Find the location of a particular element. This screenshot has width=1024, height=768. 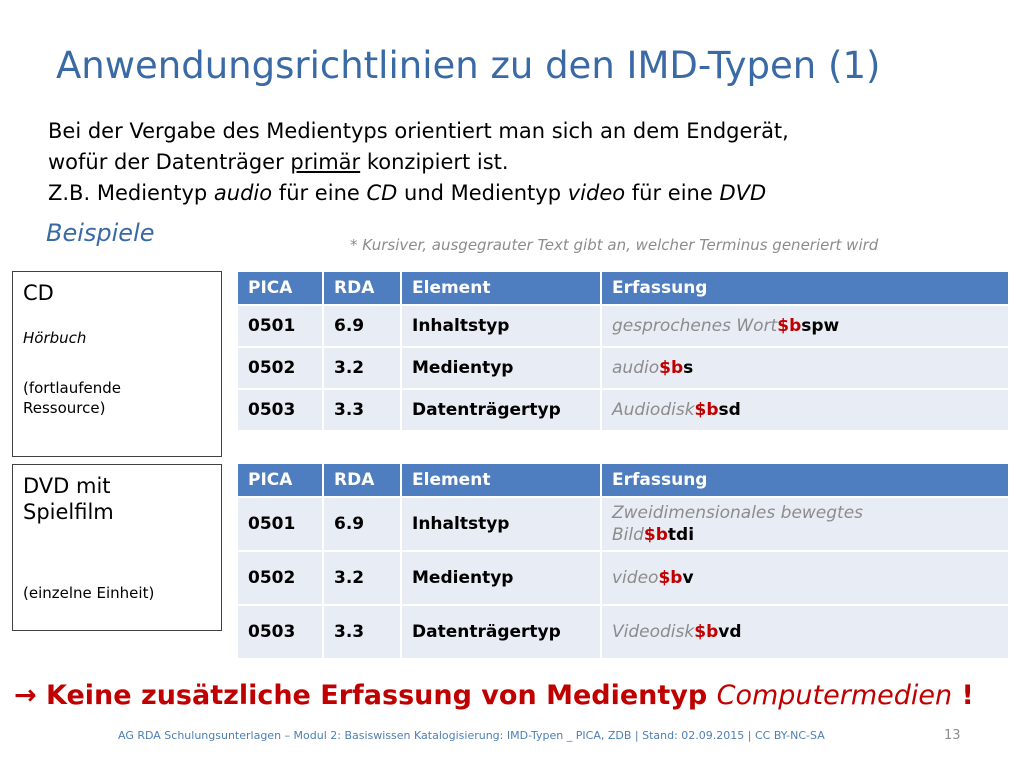

generated-term: gesprochenes Wort is located at coordinates (695, 326).